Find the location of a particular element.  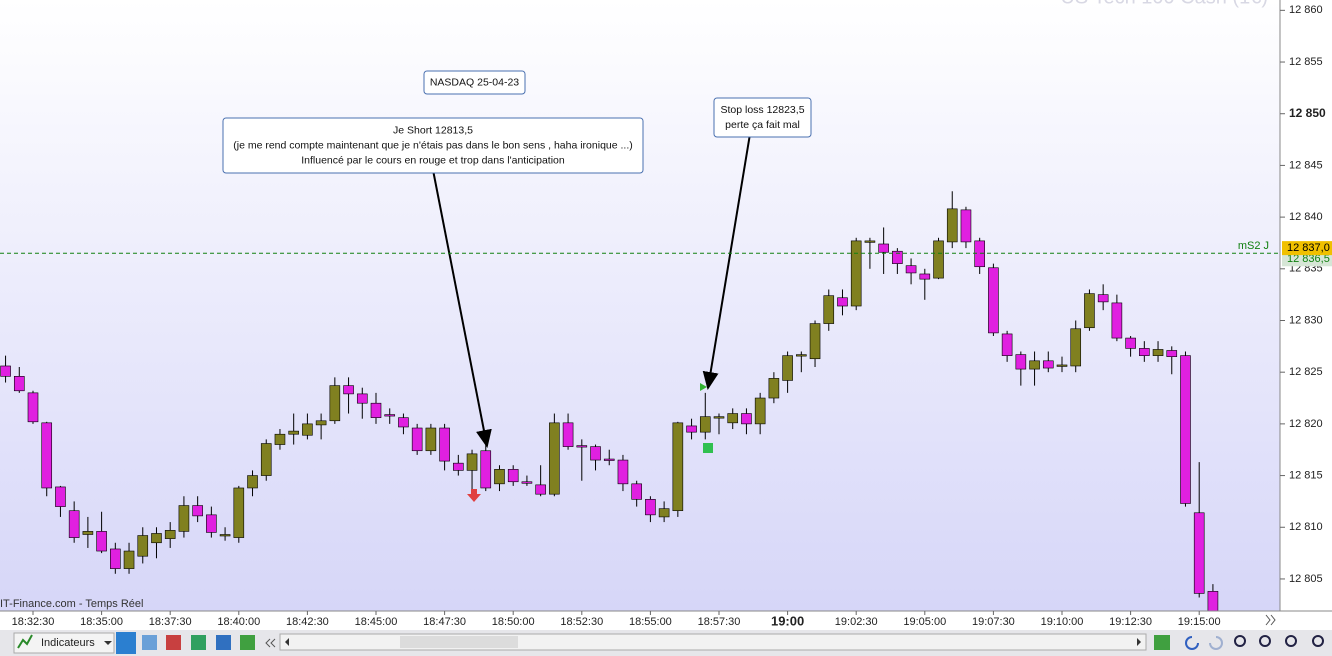

x-tick-label: 18:47:30 is located at coordinates (444, 622).